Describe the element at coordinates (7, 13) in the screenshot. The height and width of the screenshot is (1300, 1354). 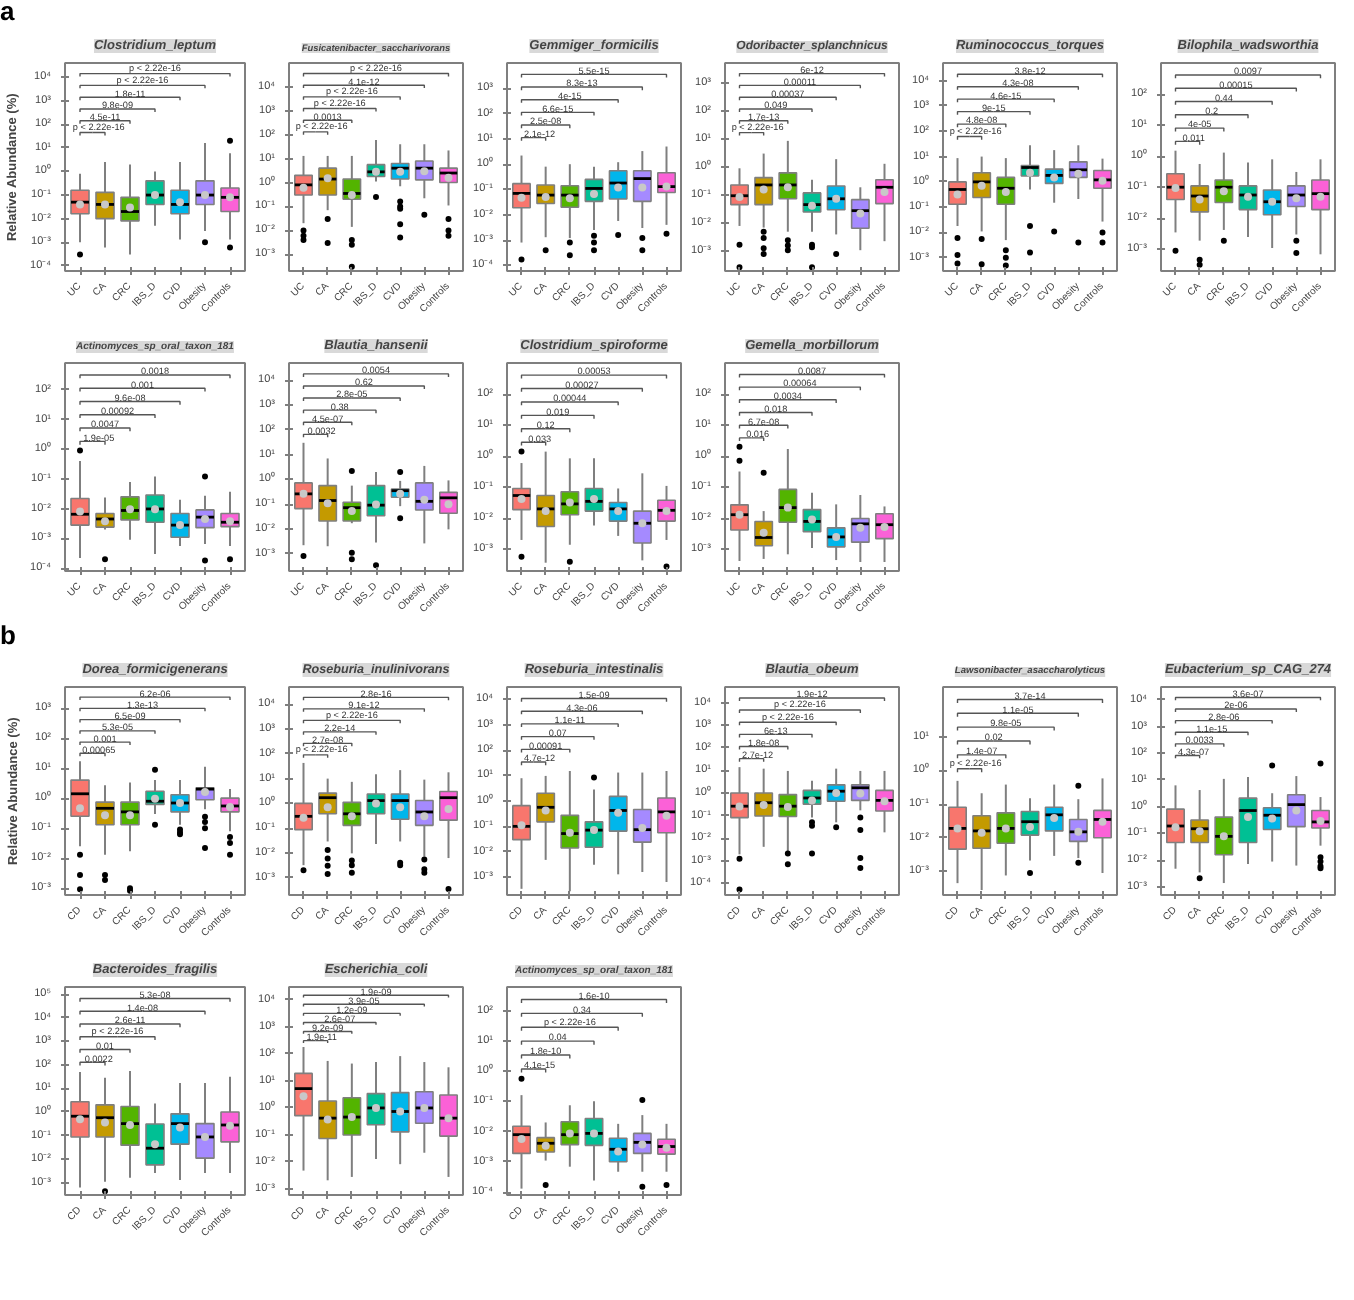
I see `text: a` at that location.